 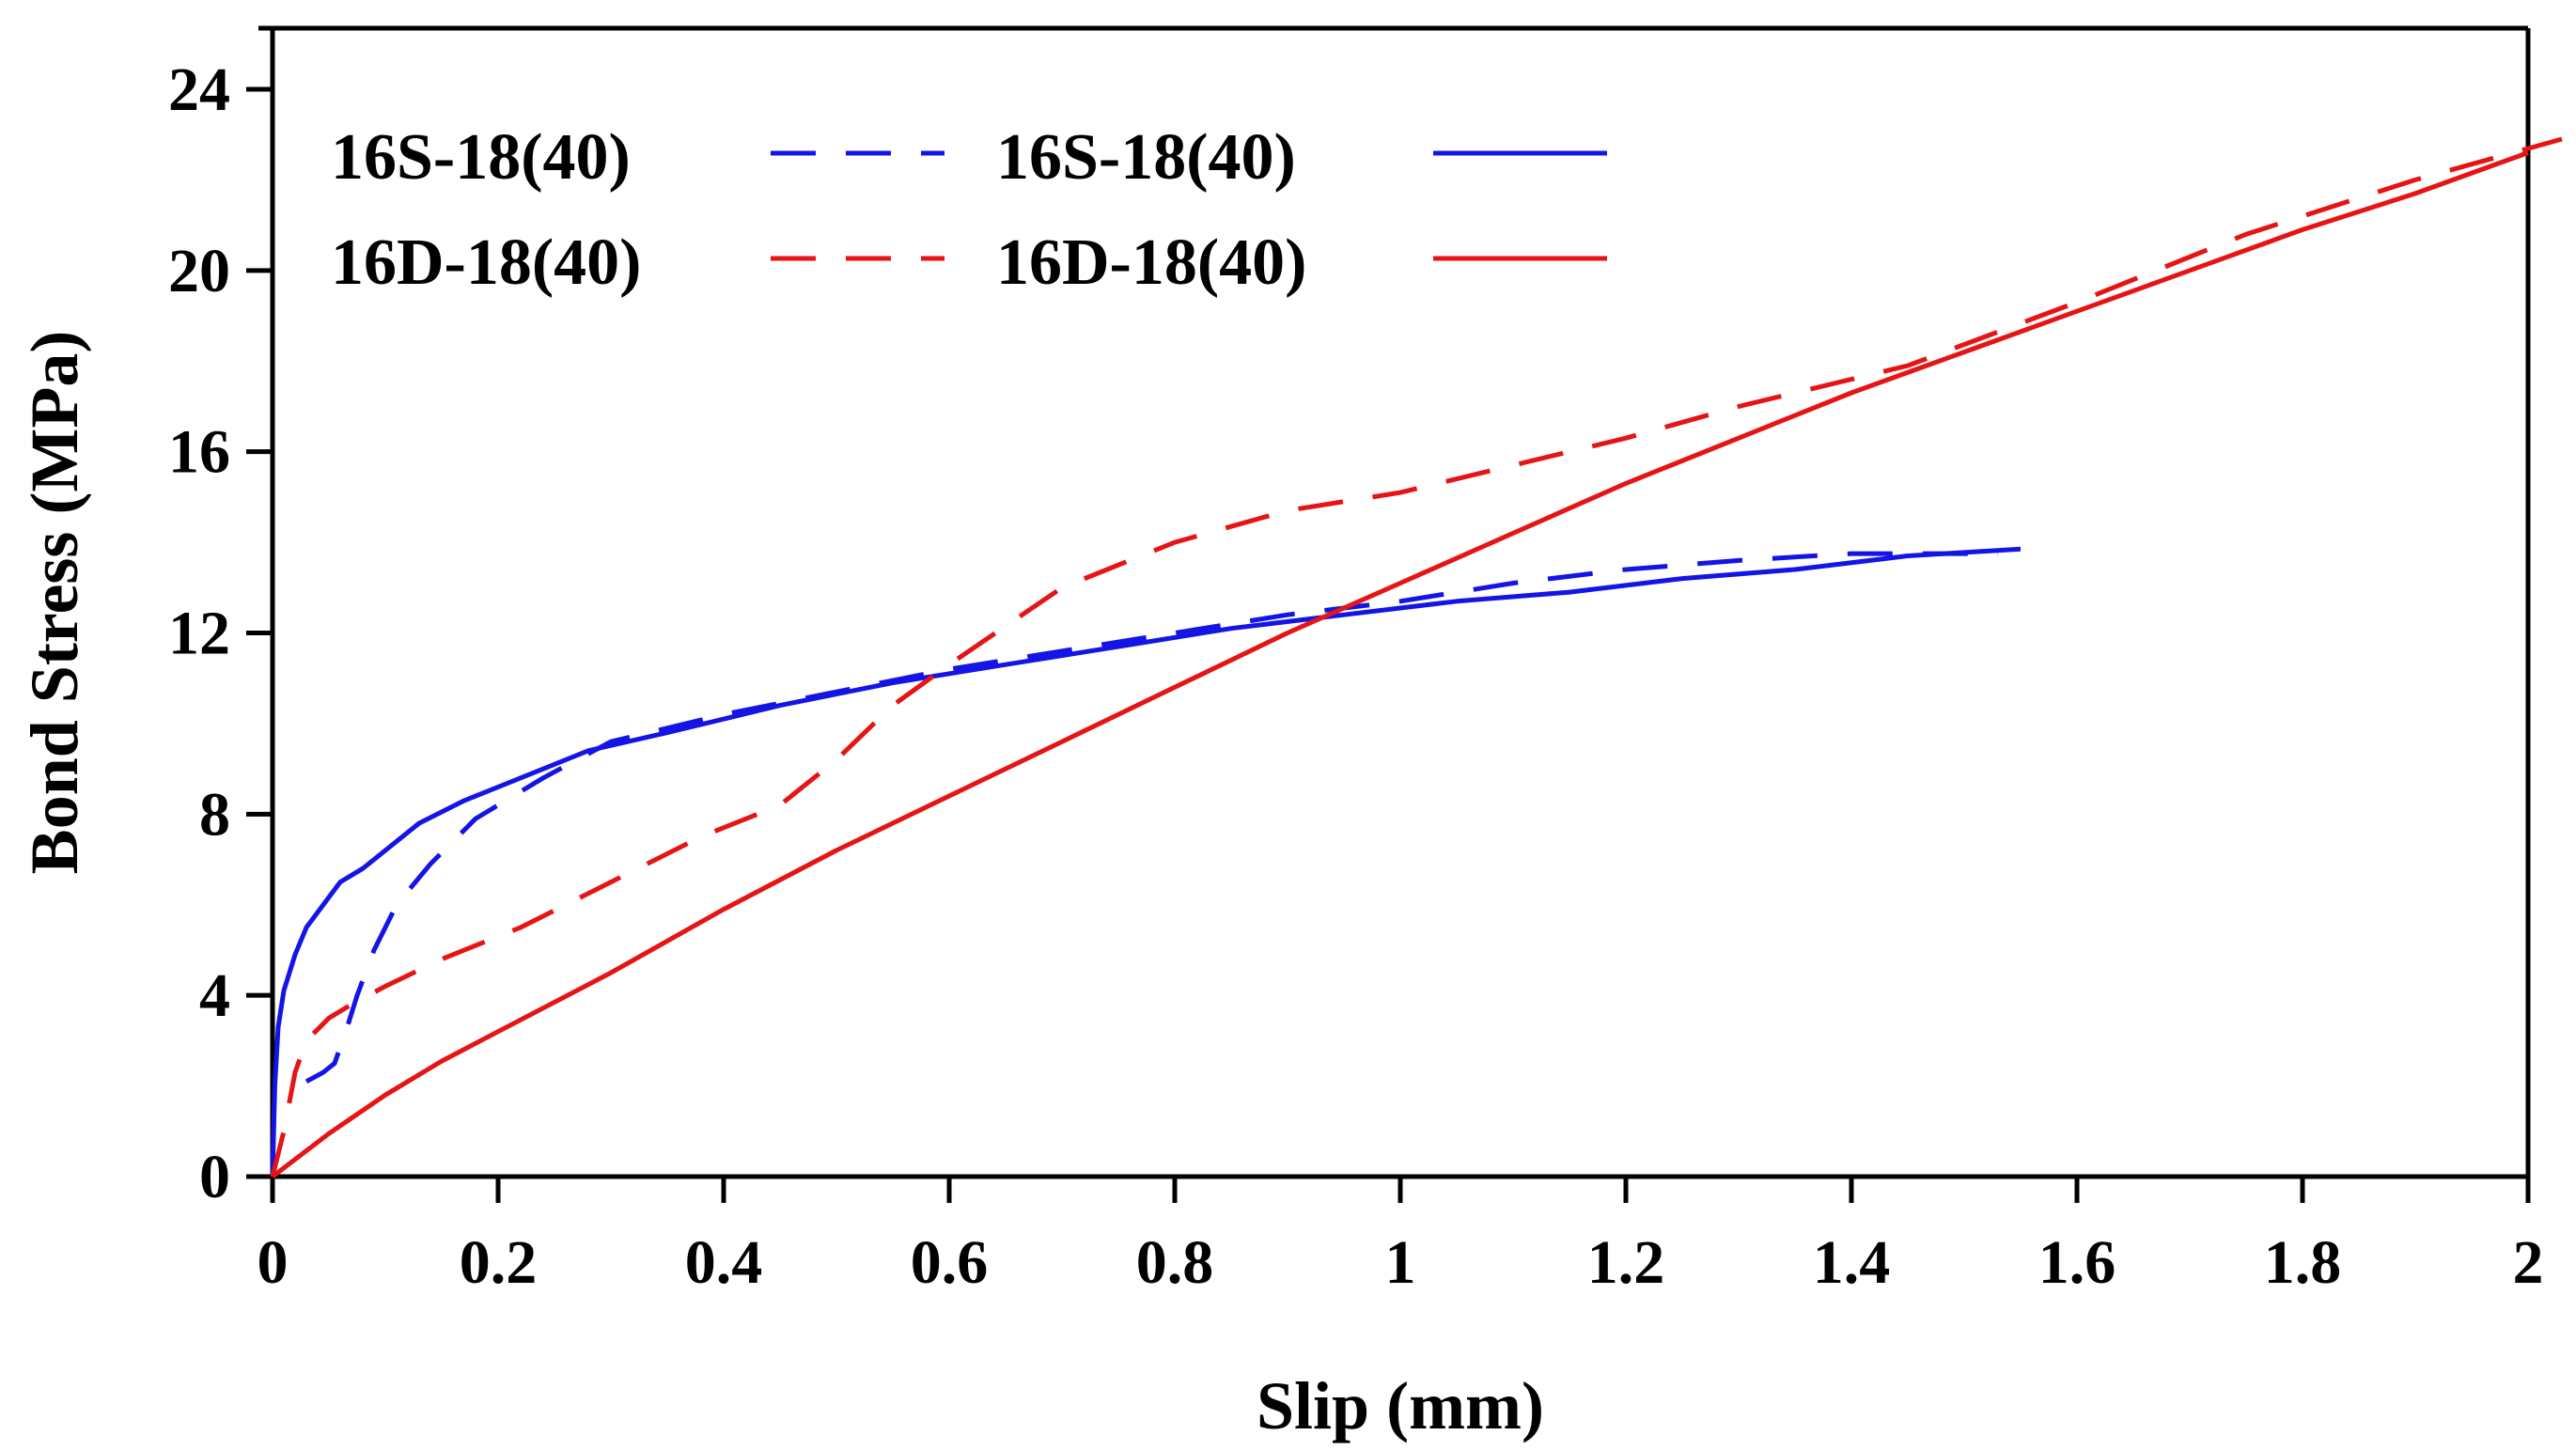 What do you see at coordinates (724, 1262) in the screenshot?
I see `x-tick-label: 0.4` at bounding box center [724, 1262].